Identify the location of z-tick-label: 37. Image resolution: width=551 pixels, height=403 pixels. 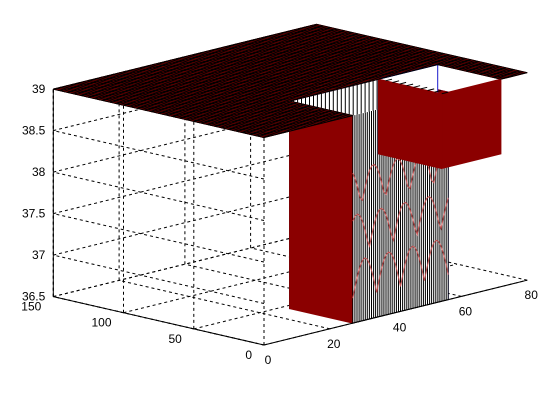
(39, 255).